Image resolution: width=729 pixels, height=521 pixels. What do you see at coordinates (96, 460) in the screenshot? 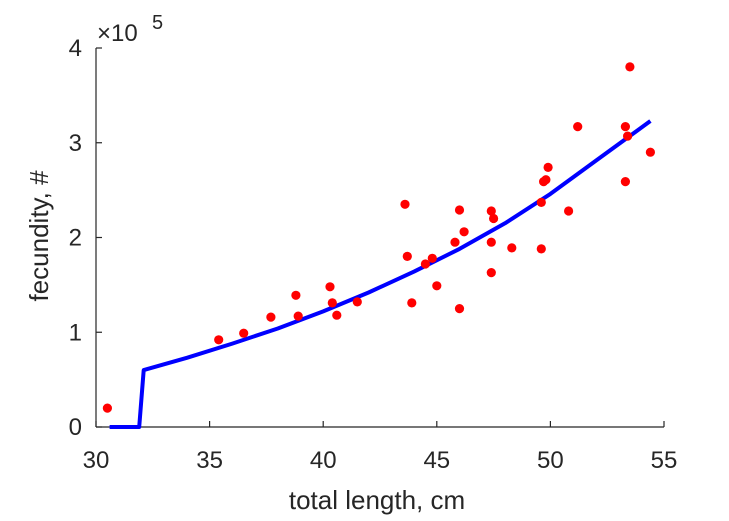
I see `x-tick-label: 30` at bounding box center [96, 460].